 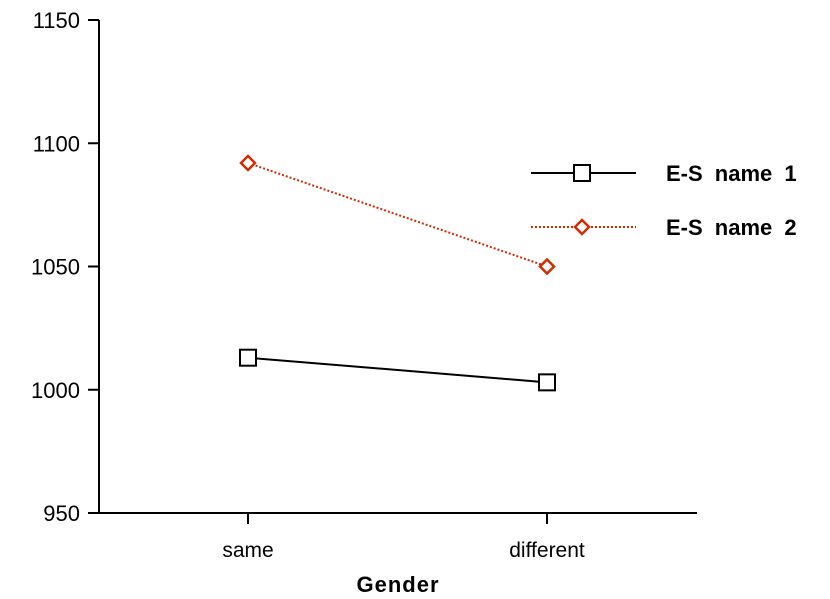 What do you see at coordinates (547, 550) in the screenshot?
I see `x-tick-label: different` at bounding box center [547, 550].